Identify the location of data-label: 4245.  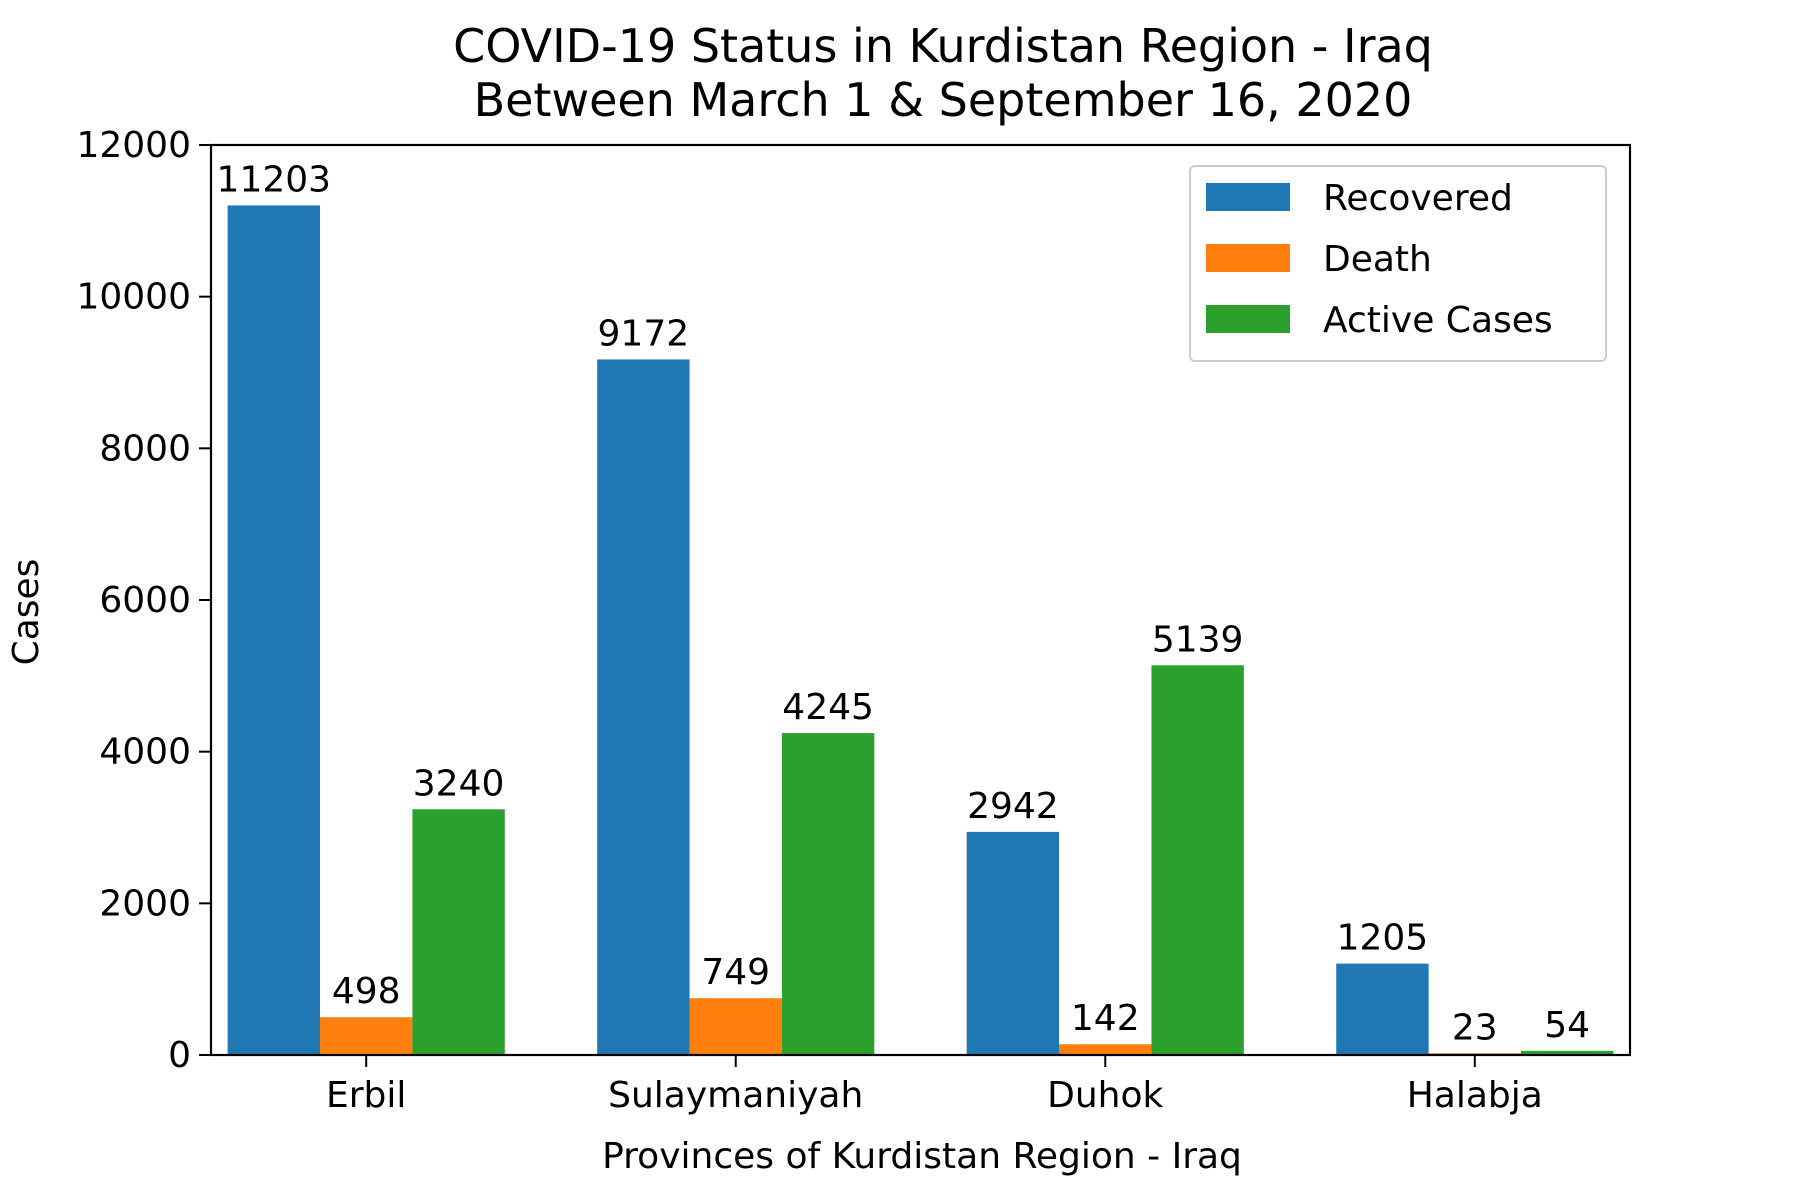
(828, 707).